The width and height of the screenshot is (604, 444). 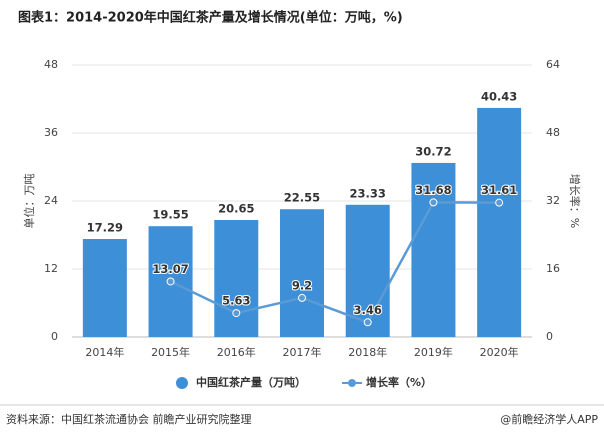 What do you see at coordinates (170, 352) in the screenshot?
I see `x-tick-label: 2015年` at bounding box center [170, 352].